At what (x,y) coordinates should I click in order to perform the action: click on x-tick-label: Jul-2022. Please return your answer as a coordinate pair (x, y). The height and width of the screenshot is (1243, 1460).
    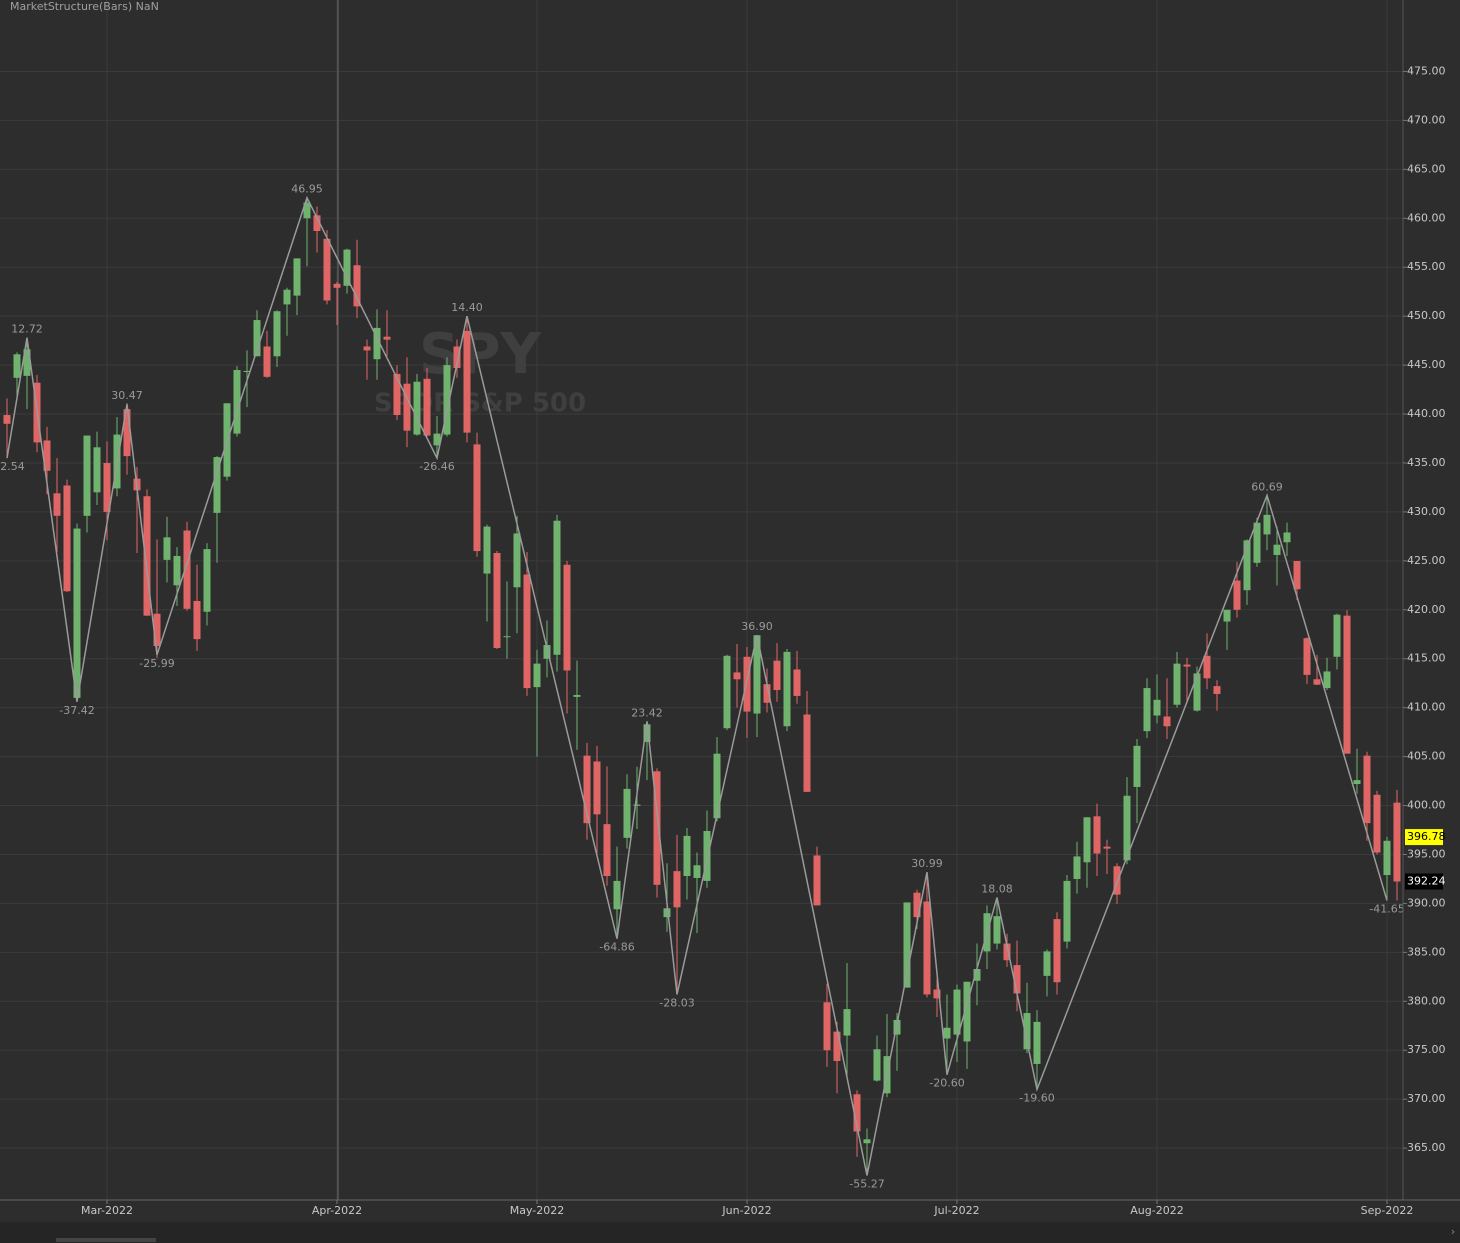
    Looking at the image, I should click on (956, 1210).